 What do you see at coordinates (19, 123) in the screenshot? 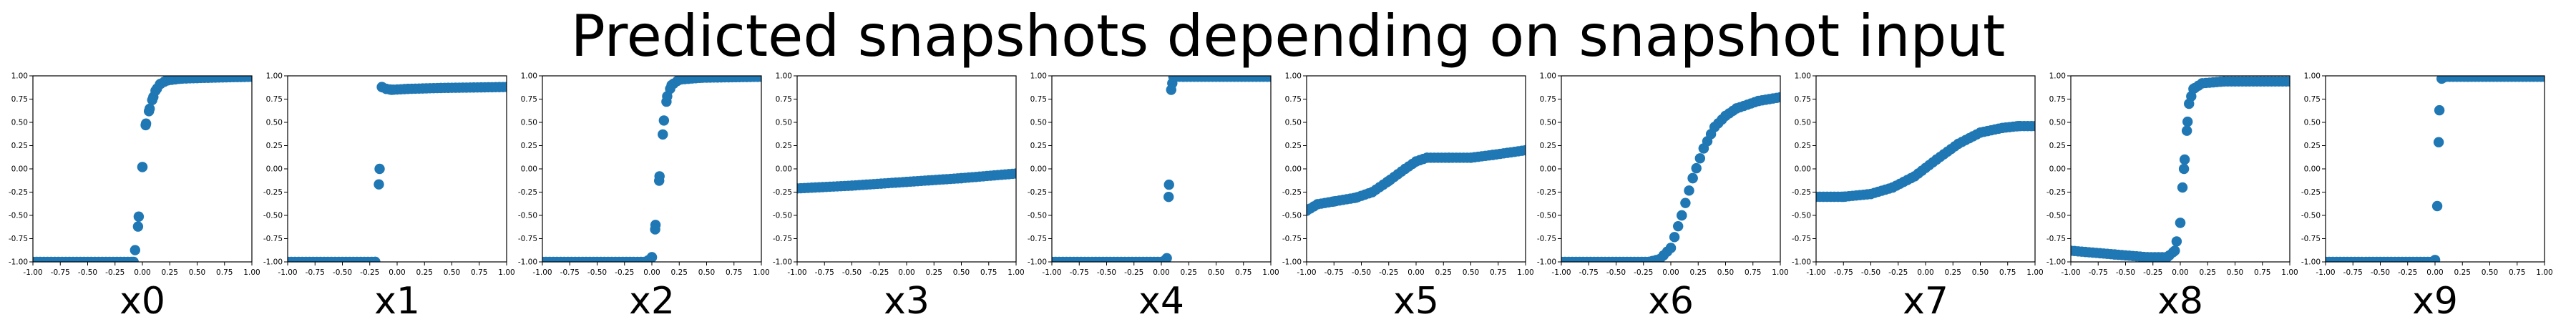
I see `y-tick-label: 0.50` at bounding box center [19, 123].